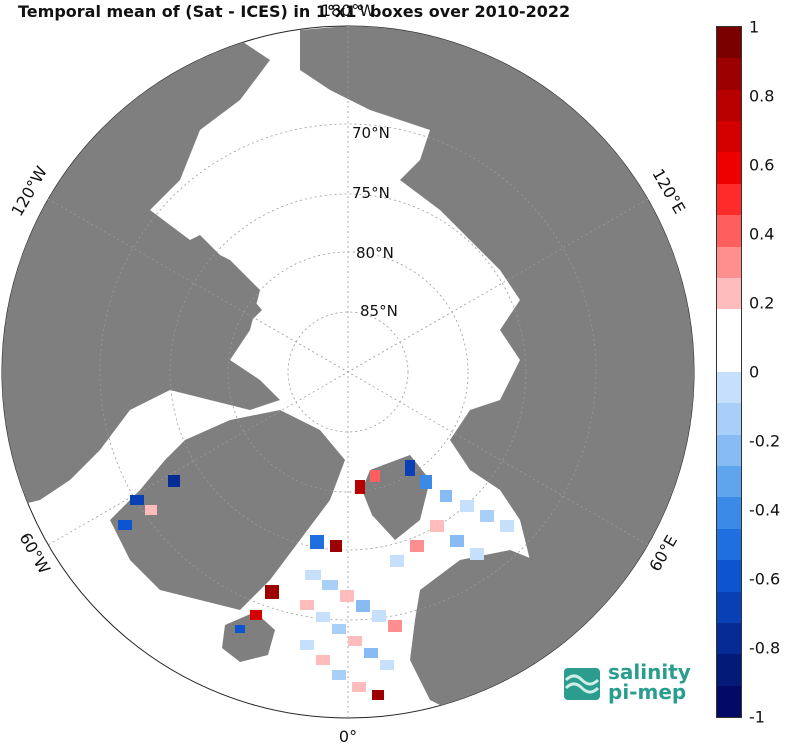 This screenshot has width=787, height=747. Describe the element at coordinates (765, 510) in the screenshot. I see `colorbar-tick-label: -0.4` at that location.